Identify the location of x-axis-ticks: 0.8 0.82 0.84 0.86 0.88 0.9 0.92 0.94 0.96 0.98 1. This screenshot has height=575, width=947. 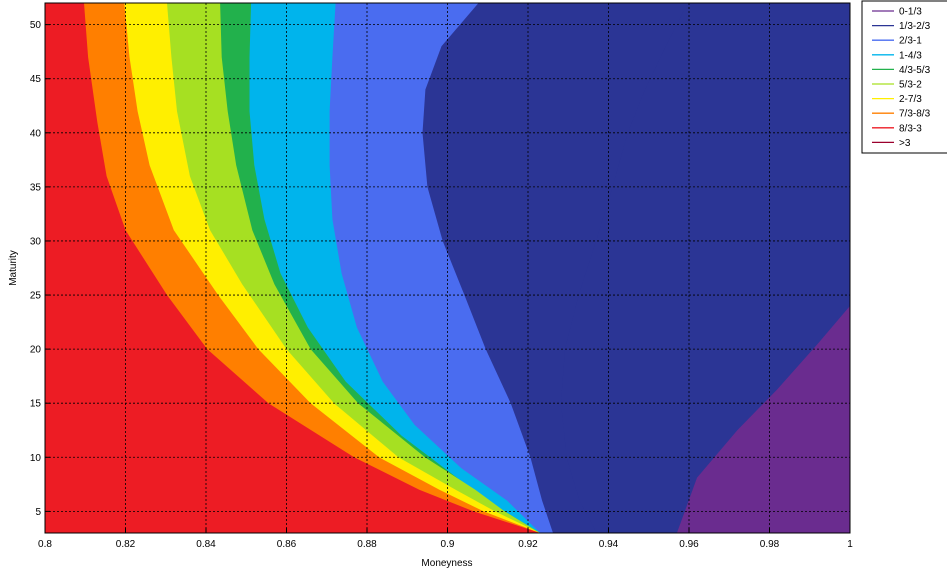
(445, 539).